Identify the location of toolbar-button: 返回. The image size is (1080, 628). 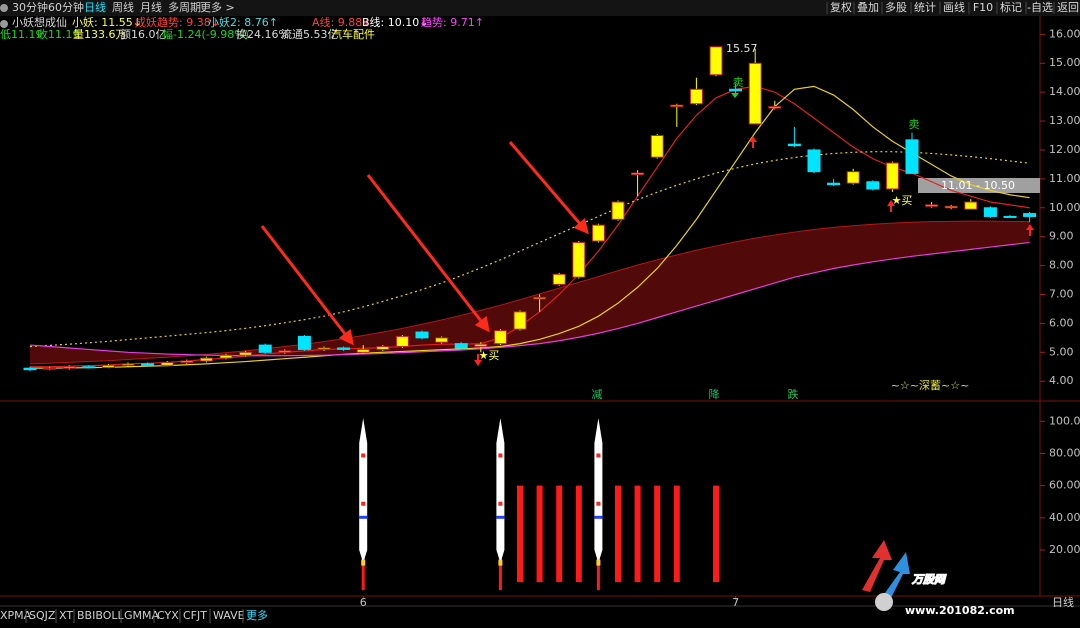
(1068, 7).